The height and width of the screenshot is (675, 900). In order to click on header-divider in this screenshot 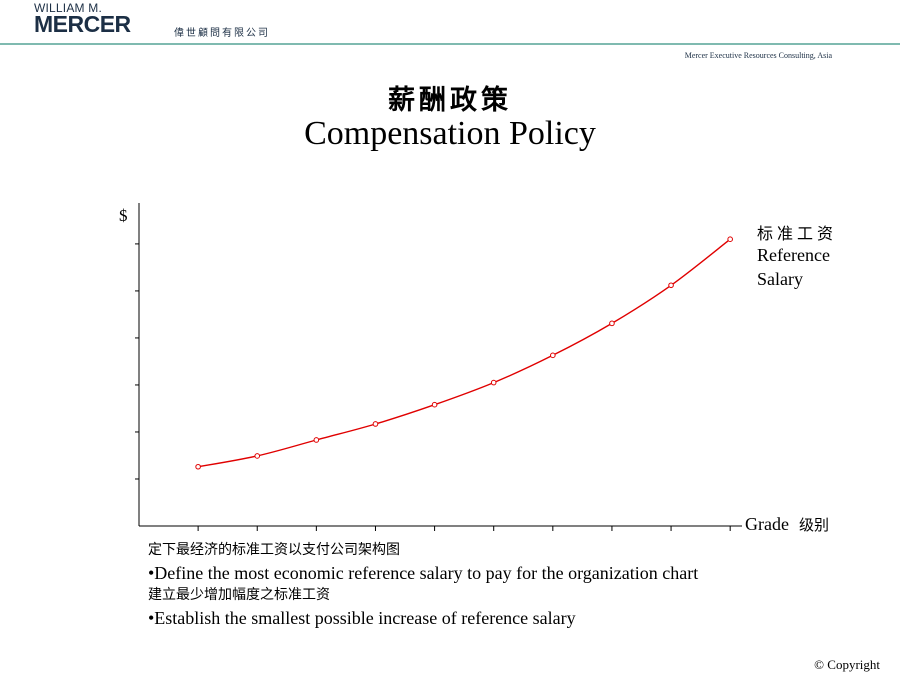, I will do `click(450, 44)`.